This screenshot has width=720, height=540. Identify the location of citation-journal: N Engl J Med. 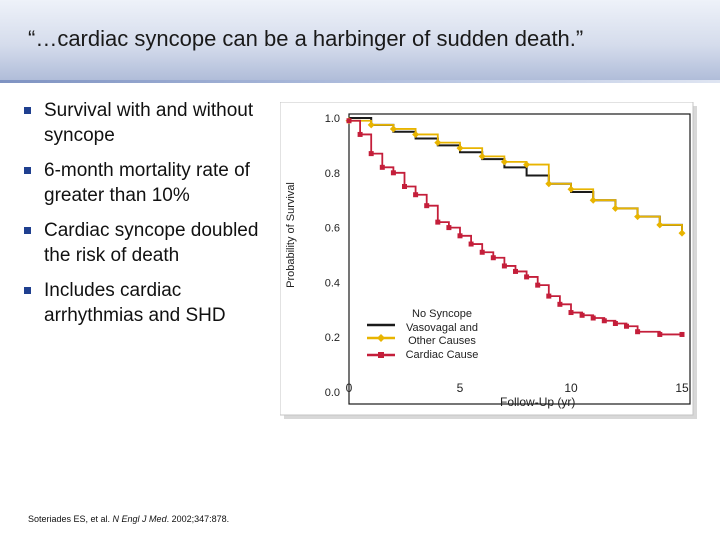
(139, 519).